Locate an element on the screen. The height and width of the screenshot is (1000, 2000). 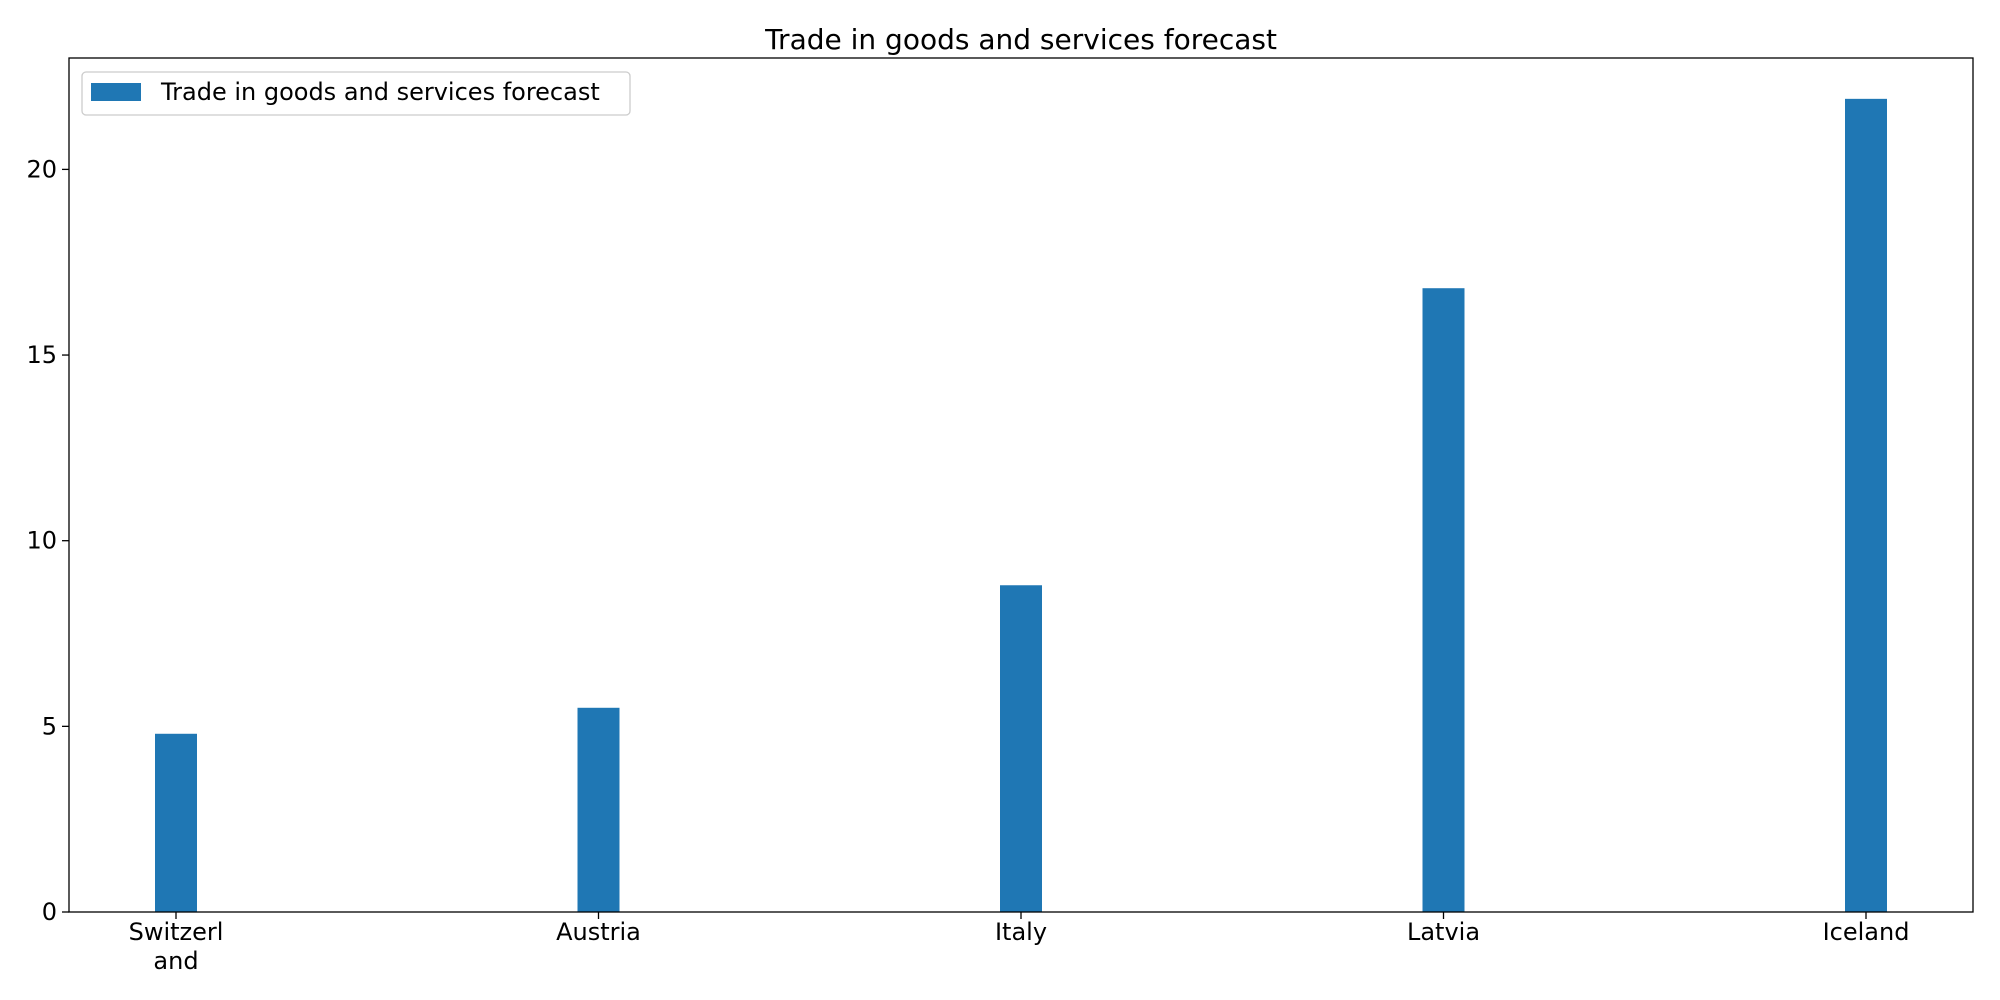
legend: Trade in goods and services forecast is located at coordinates (356, 93).